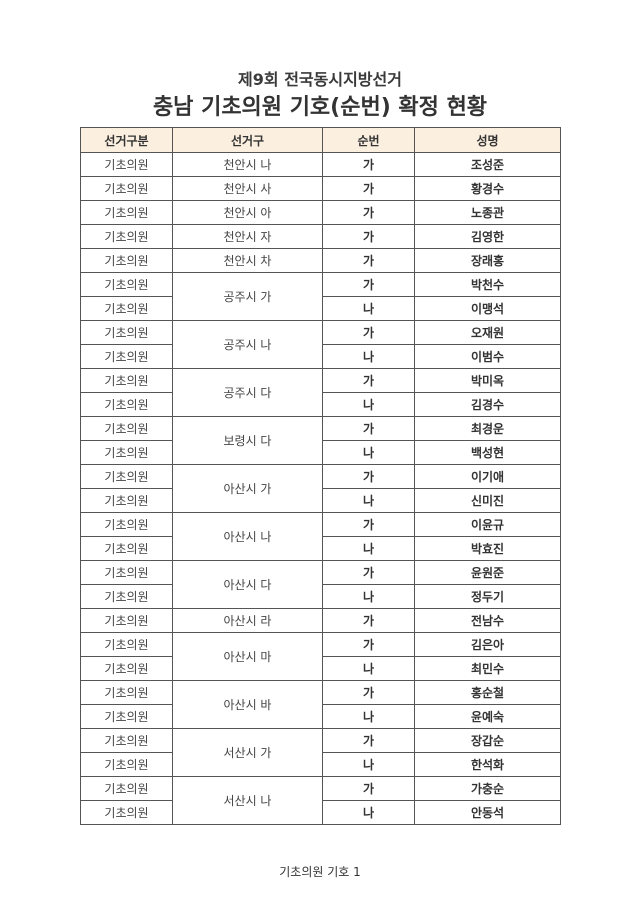  I want to click on district-cell: 천안시 자, so click(247, 236).